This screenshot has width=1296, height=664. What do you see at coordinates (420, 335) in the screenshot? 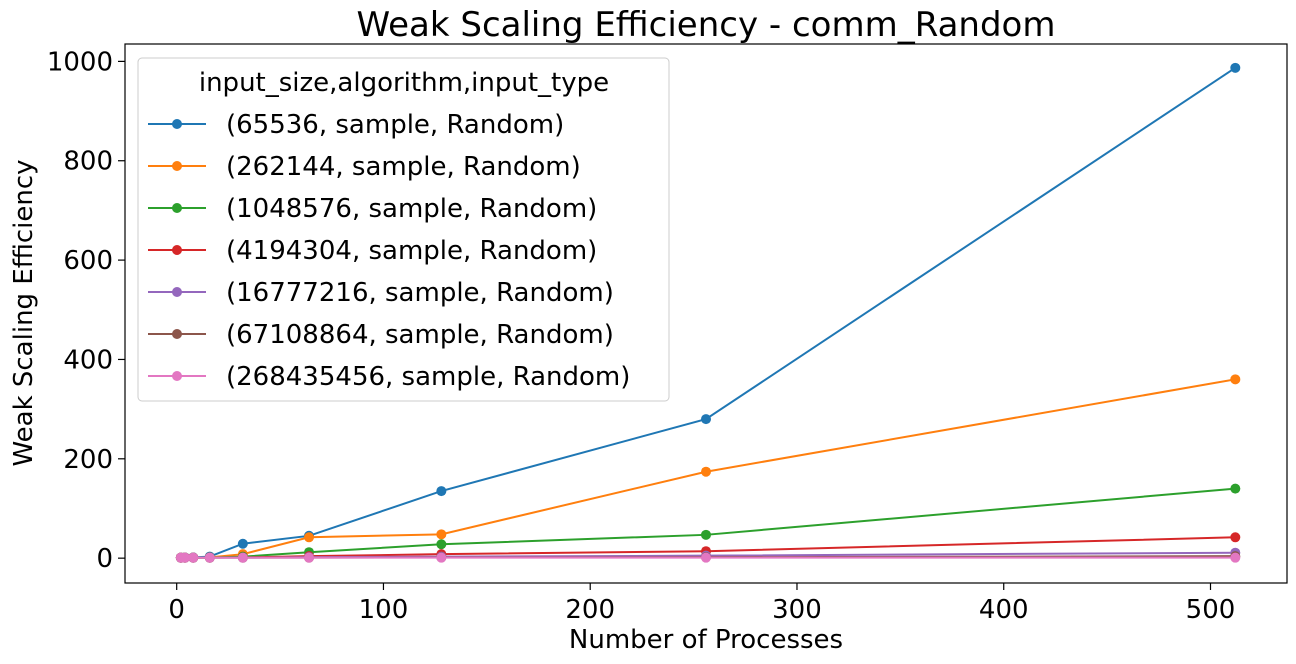
I see `legend-label: (67108864, sample, Random)` at bounding box center [420, 335].